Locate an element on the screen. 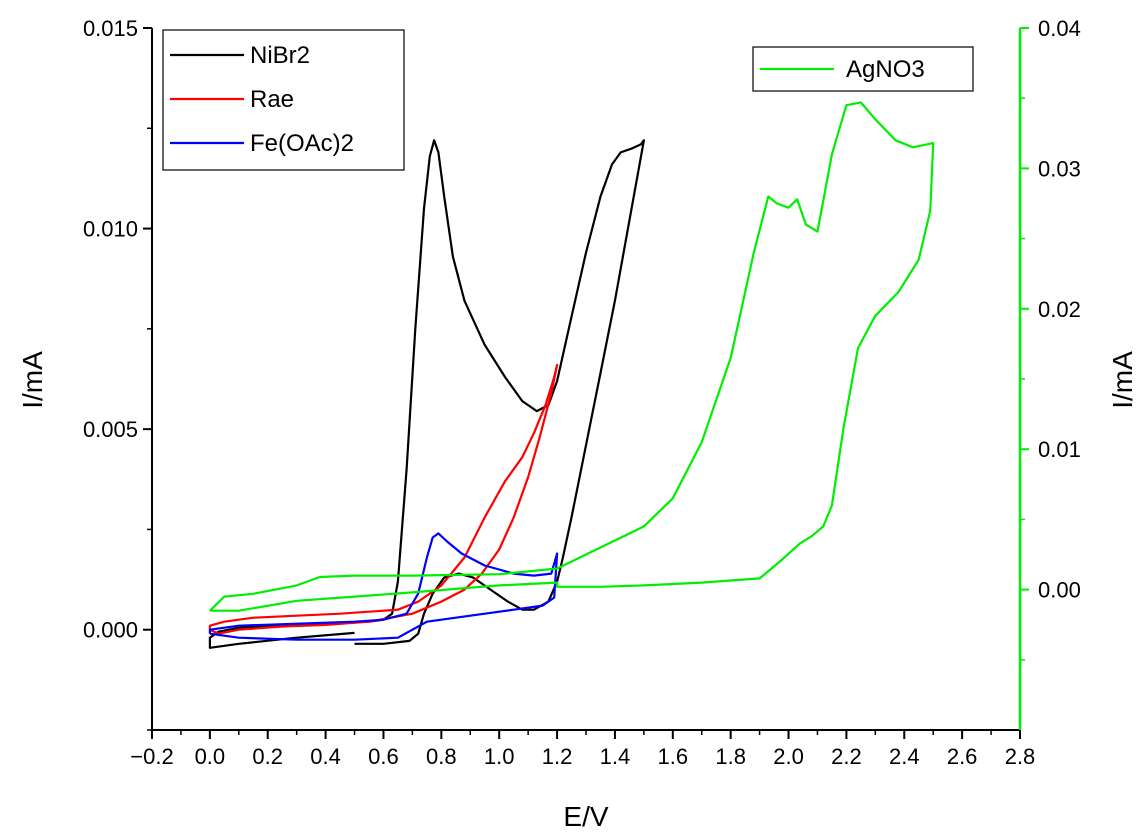  x-tick-label: 0.8 is located at coordinates (441, 756).